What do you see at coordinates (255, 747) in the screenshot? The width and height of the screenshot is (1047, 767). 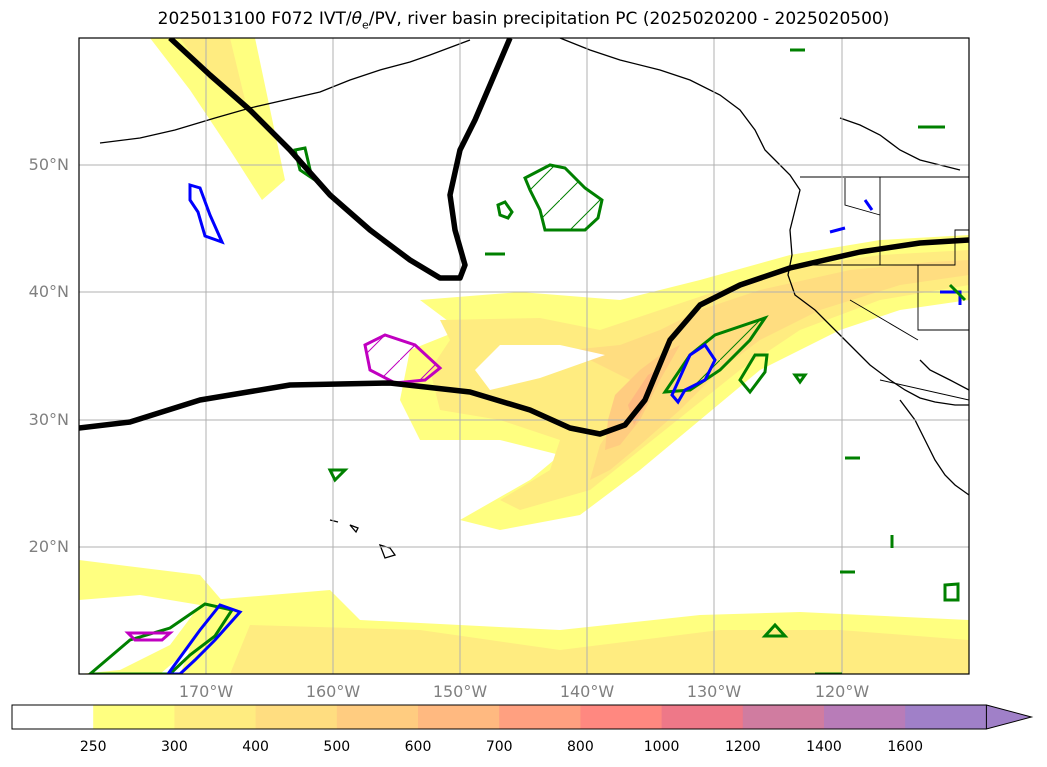 I see `colorbar-tick-label: 400` at bounding box center [255, 747].